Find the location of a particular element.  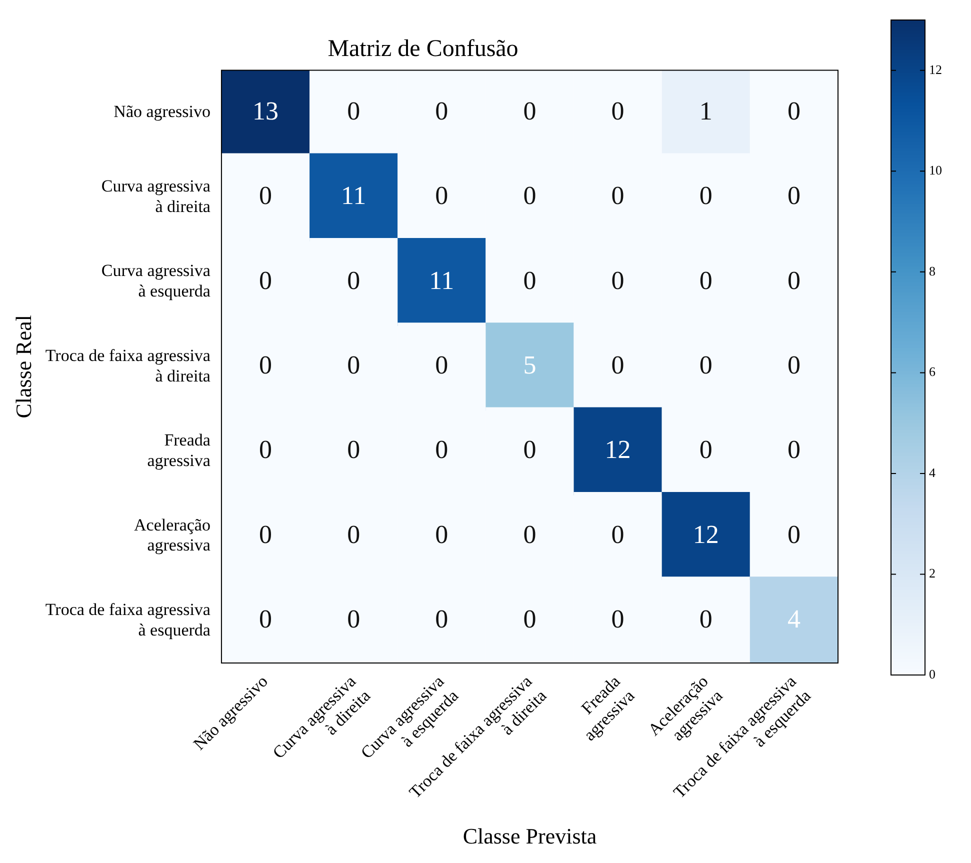

chart-title: Matriz de Confusão is located at coordinates (423, 49).